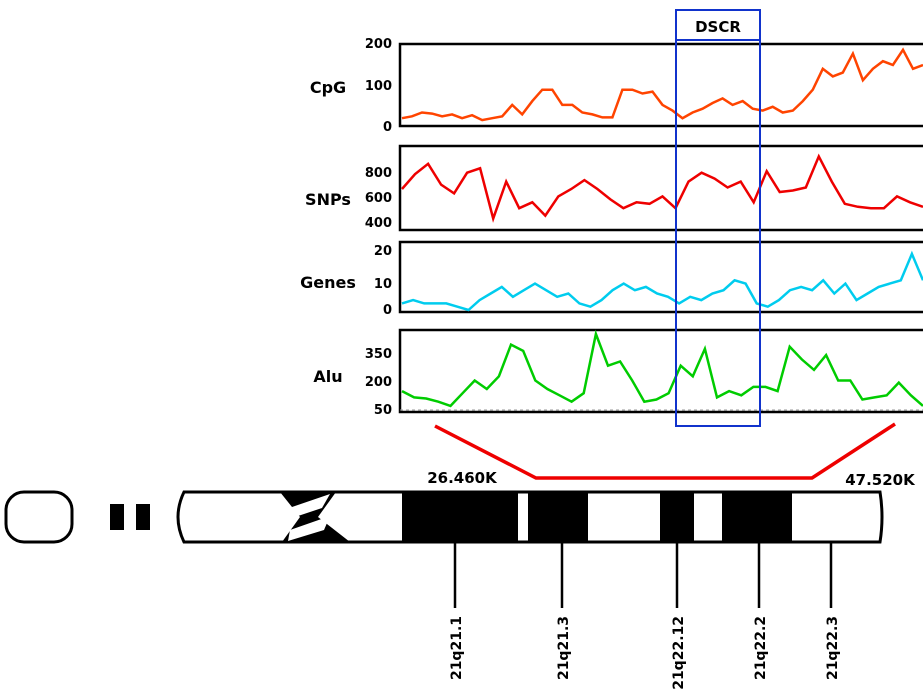  What do you see at coordinates (462, 478) in the screenshot?
I see `coord-left: 26.460K` at bounding box center [462, 478].